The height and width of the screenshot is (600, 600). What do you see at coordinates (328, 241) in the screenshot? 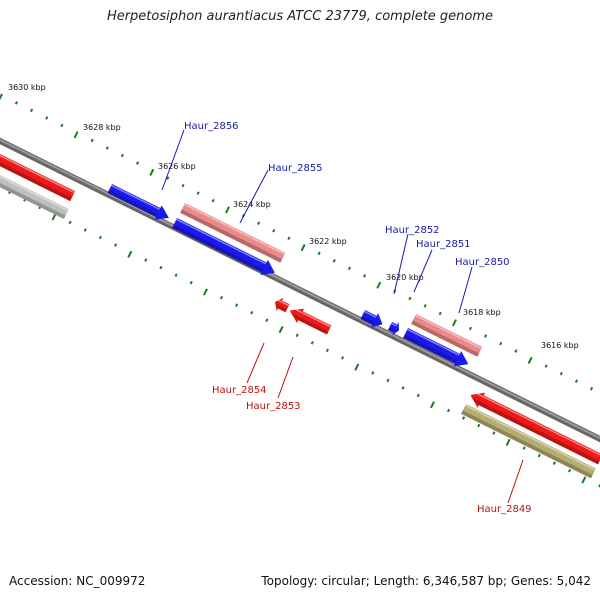
I see `scale-label: 3622 kbp` at bounding box center [328, 241].